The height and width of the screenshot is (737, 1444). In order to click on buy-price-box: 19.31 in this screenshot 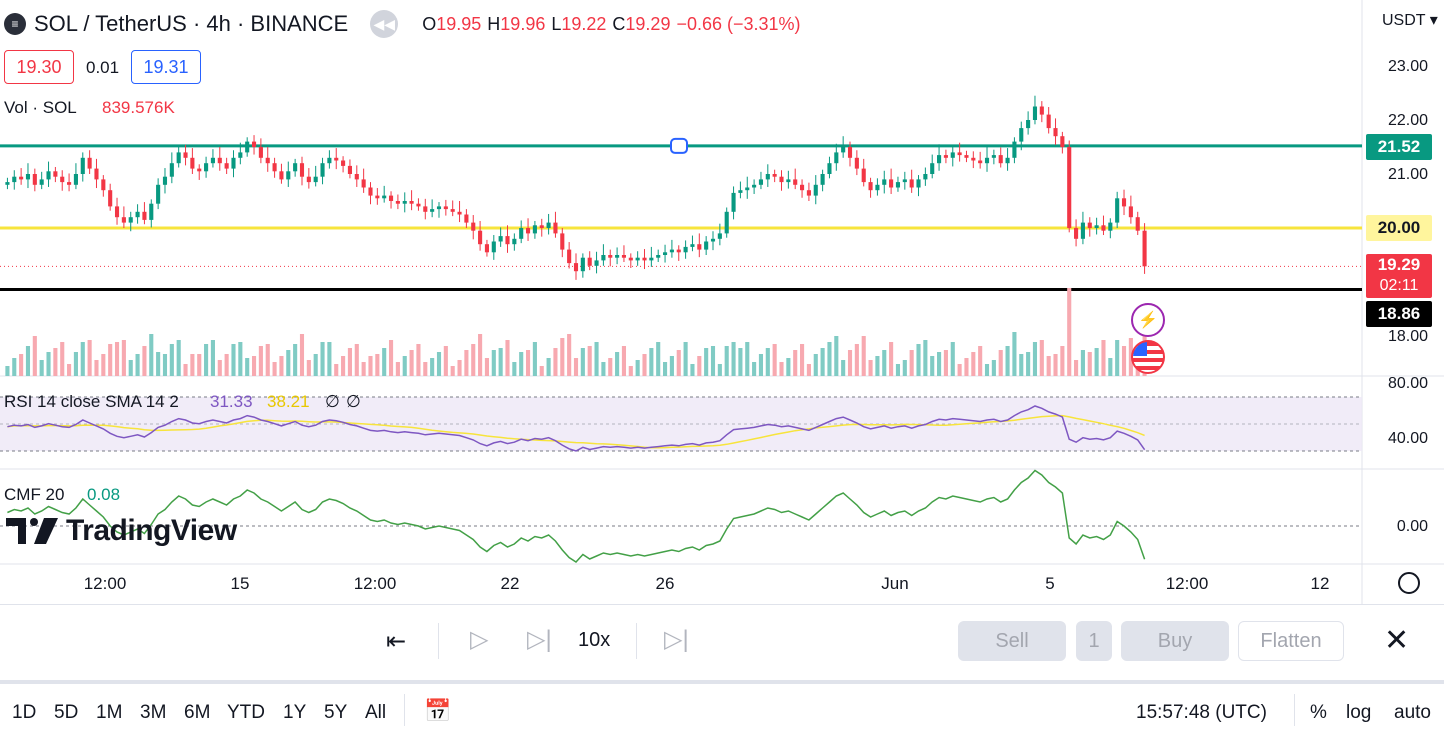, I will do `click(166, 67)`.